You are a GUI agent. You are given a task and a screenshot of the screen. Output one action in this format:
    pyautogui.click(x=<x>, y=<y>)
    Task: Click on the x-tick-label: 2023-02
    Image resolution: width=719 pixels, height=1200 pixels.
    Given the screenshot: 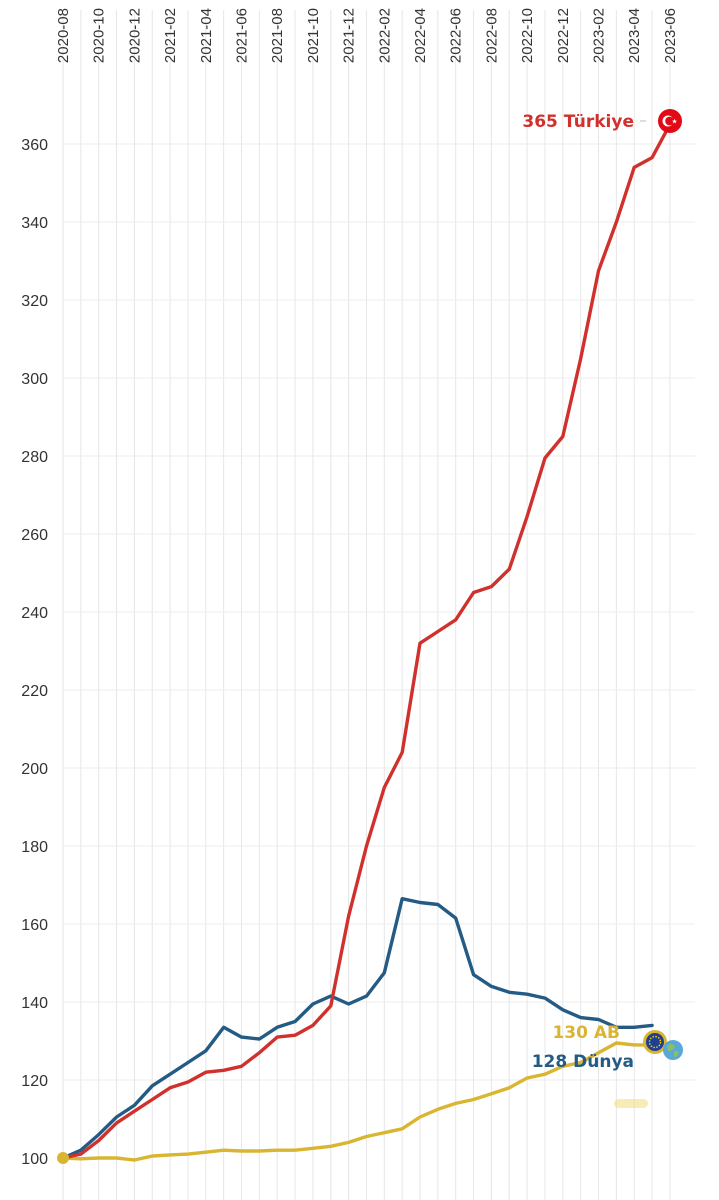 What is the action you would take?
    pyautogui.click(x=599, y=35)
    